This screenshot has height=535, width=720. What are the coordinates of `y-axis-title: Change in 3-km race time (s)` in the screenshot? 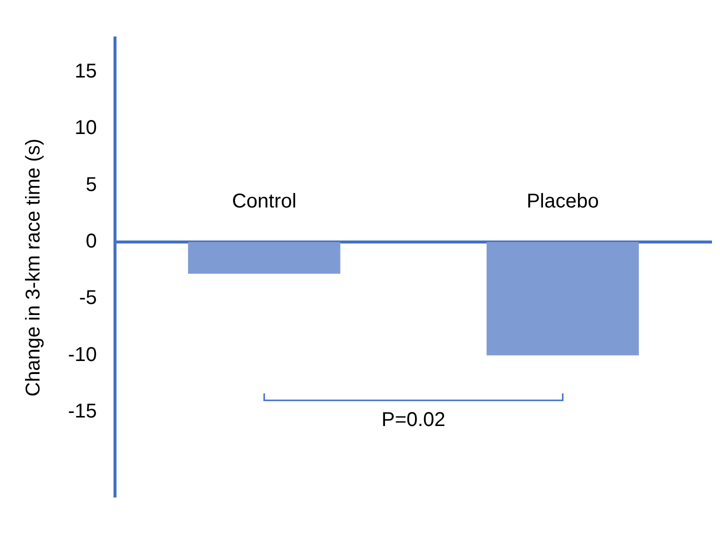 It's located at (33, 267).